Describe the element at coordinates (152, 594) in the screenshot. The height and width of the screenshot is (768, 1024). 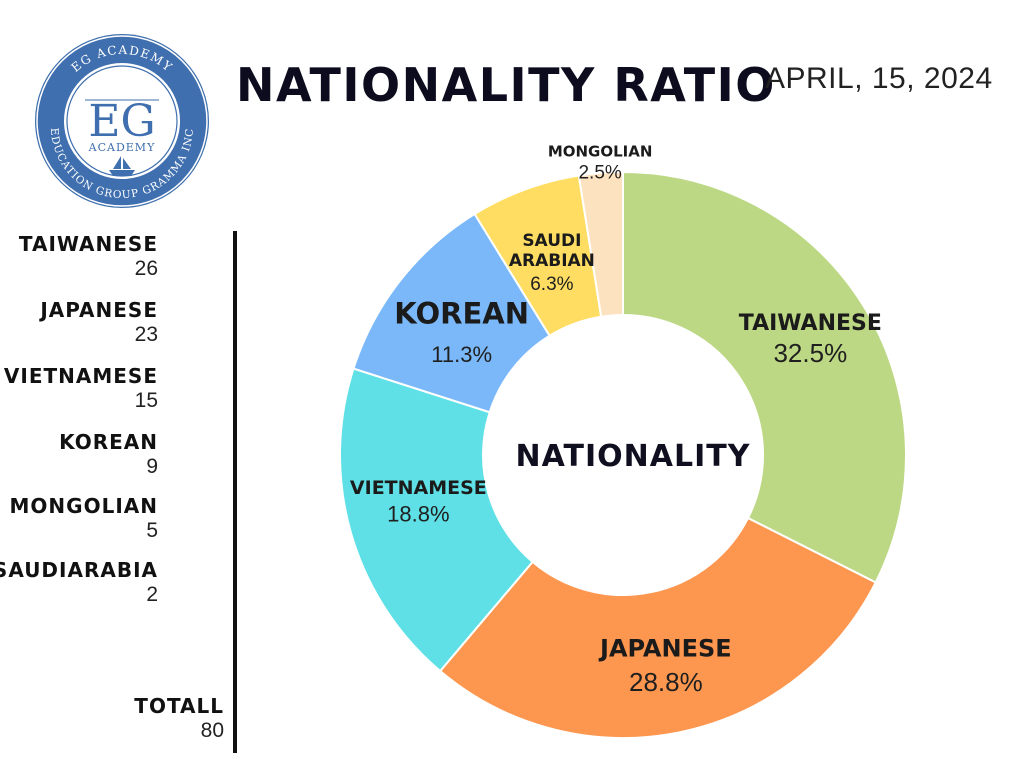
I see `nationality-count: 2` at that location.